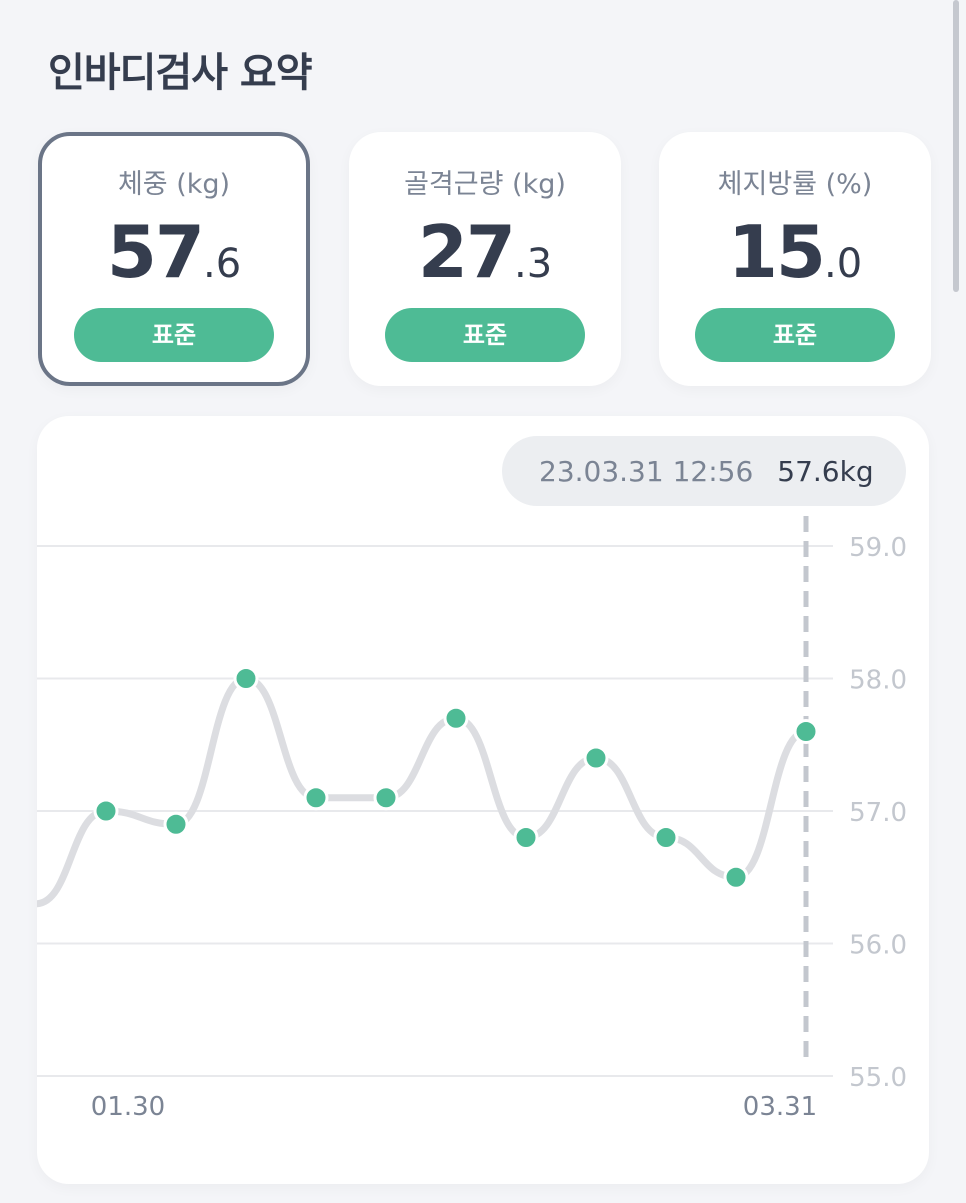 The height and width of the screenshot is (1203, 966). What do you see at coordinates (485, 184) in the screenshot?
I see `metric-label: 골격근량 (kg)` at bounding box center [485, 184].